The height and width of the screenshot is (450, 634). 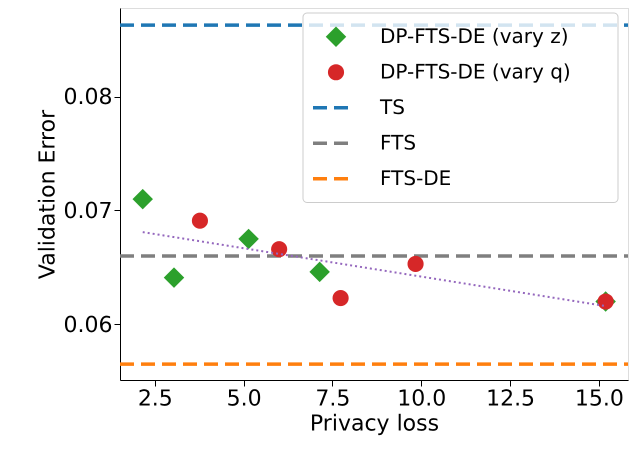 I want to click on y-tick-label: 0.08, so click(x=88, y=97).